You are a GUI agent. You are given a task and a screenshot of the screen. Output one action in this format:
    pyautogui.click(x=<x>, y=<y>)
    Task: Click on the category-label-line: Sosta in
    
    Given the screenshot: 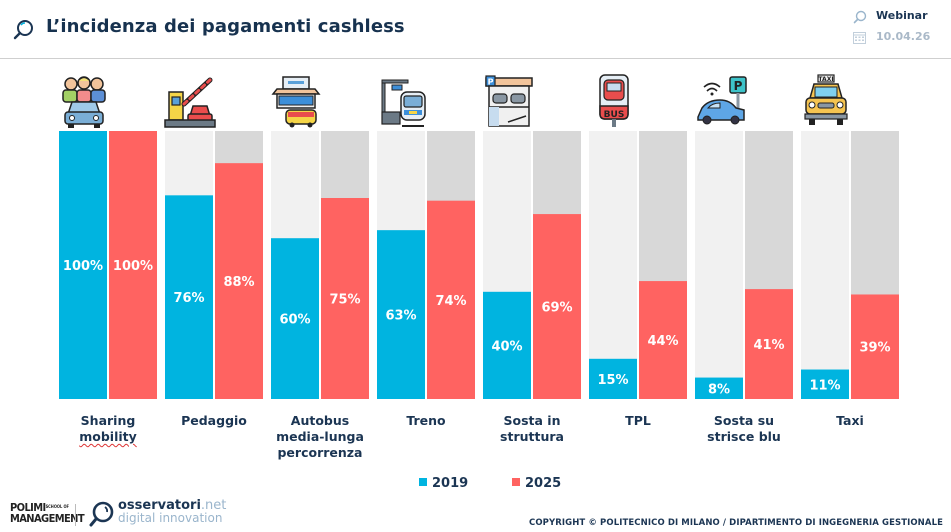 What is the action you would take?
    pyautogui.click(x=532, y=420)
    